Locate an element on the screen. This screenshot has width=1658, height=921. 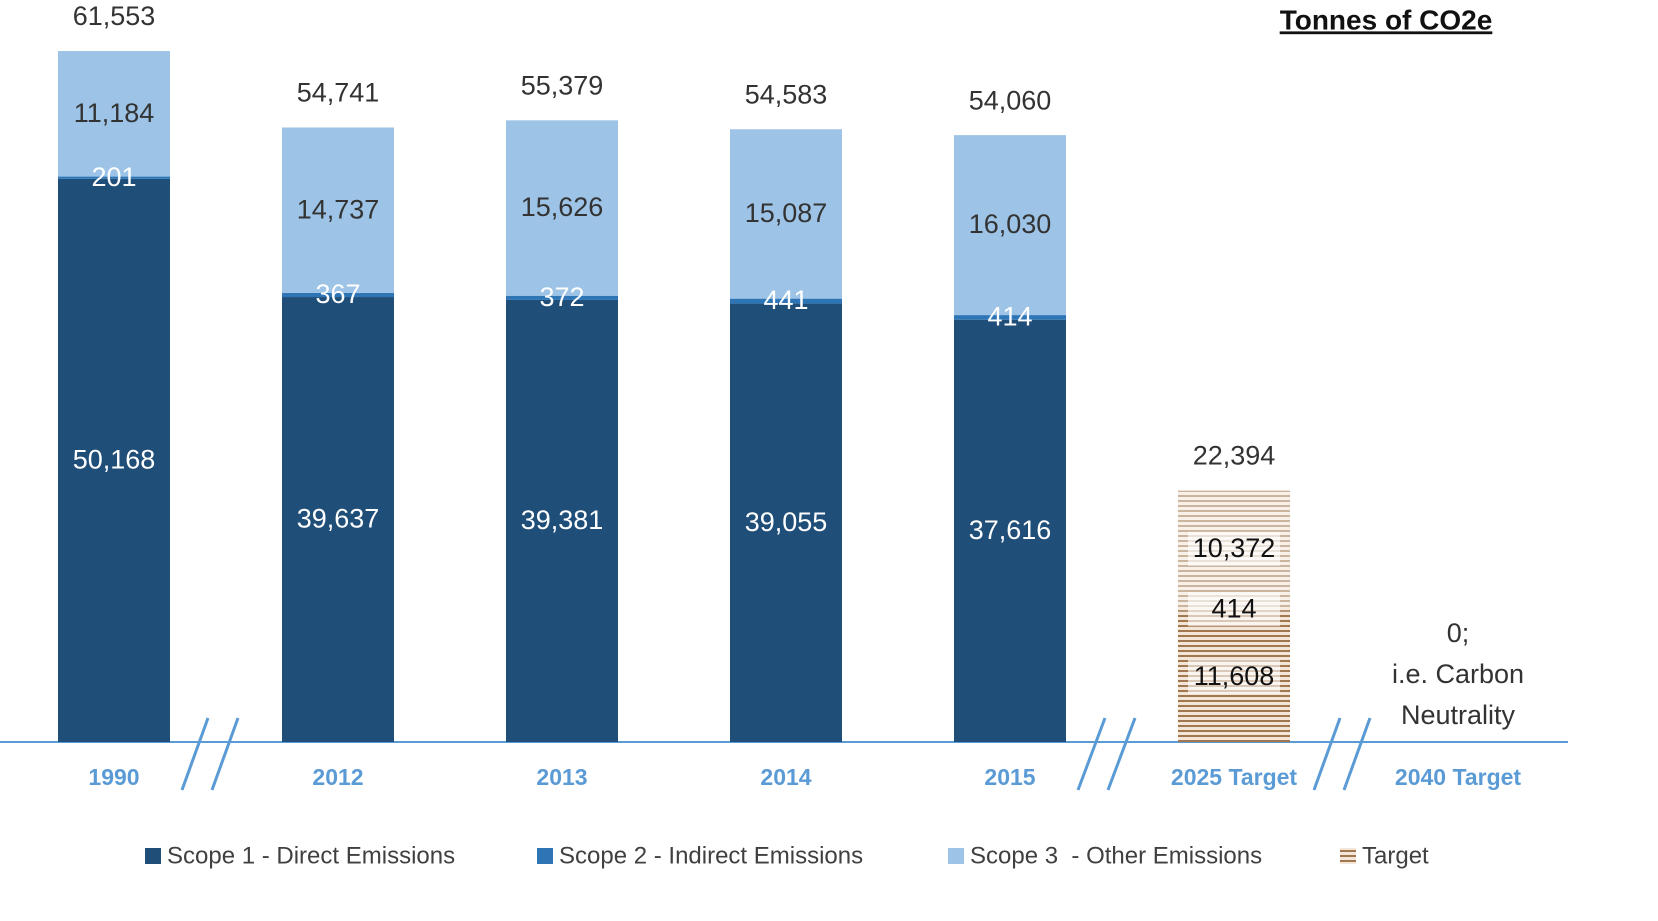
x-tick-label: 2040 Target is located at coordinates (1458, 777).